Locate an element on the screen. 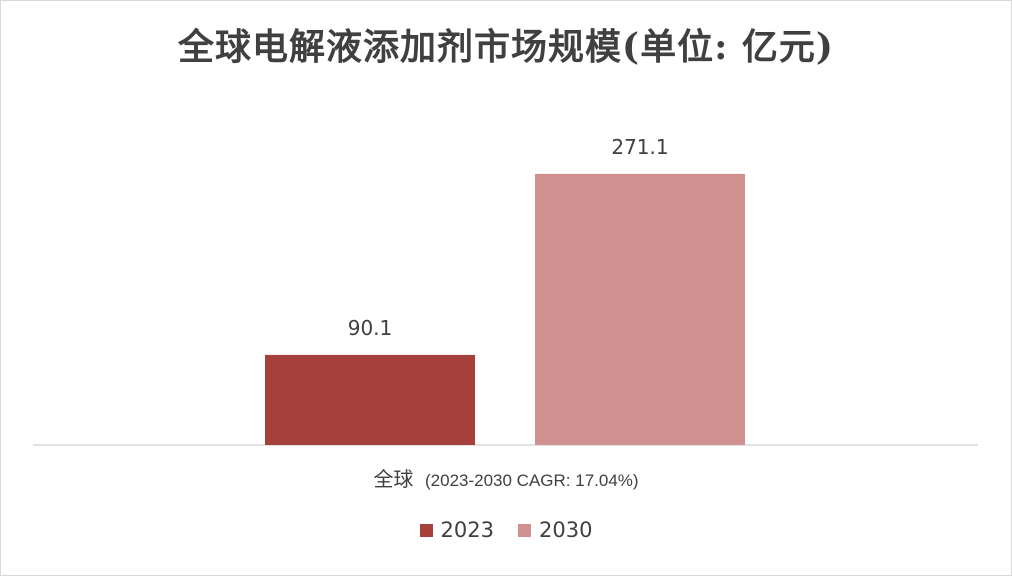  legend-item-2030: 2030 is located at coordinates (555, 530).